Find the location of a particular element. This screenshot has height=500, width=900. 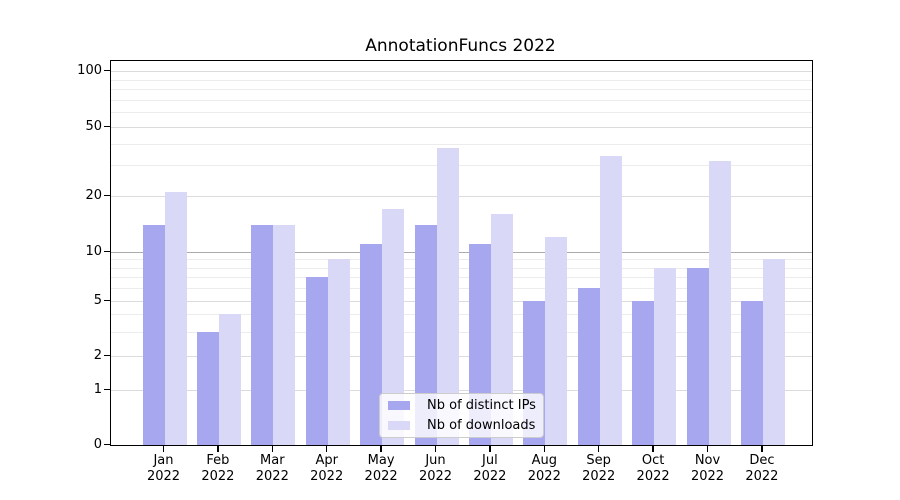

bar-ips-feb is located at coordinates (207, 388).